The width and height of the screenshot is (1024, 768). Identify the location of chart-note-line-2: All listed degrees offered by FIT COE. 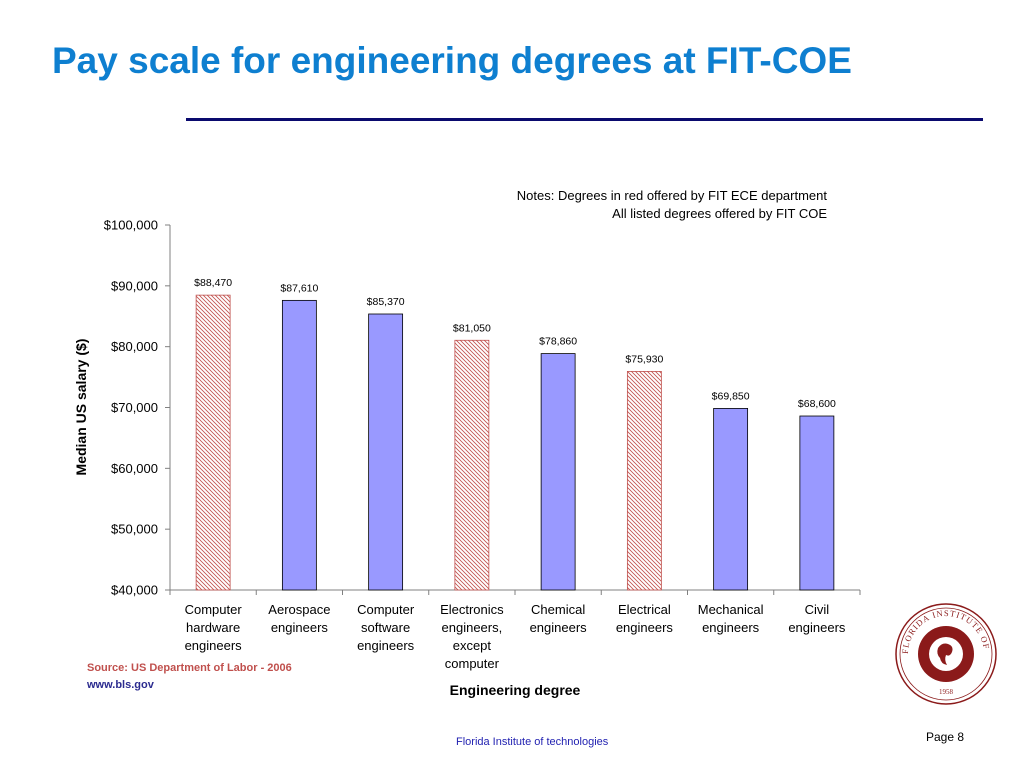
(719, 213).